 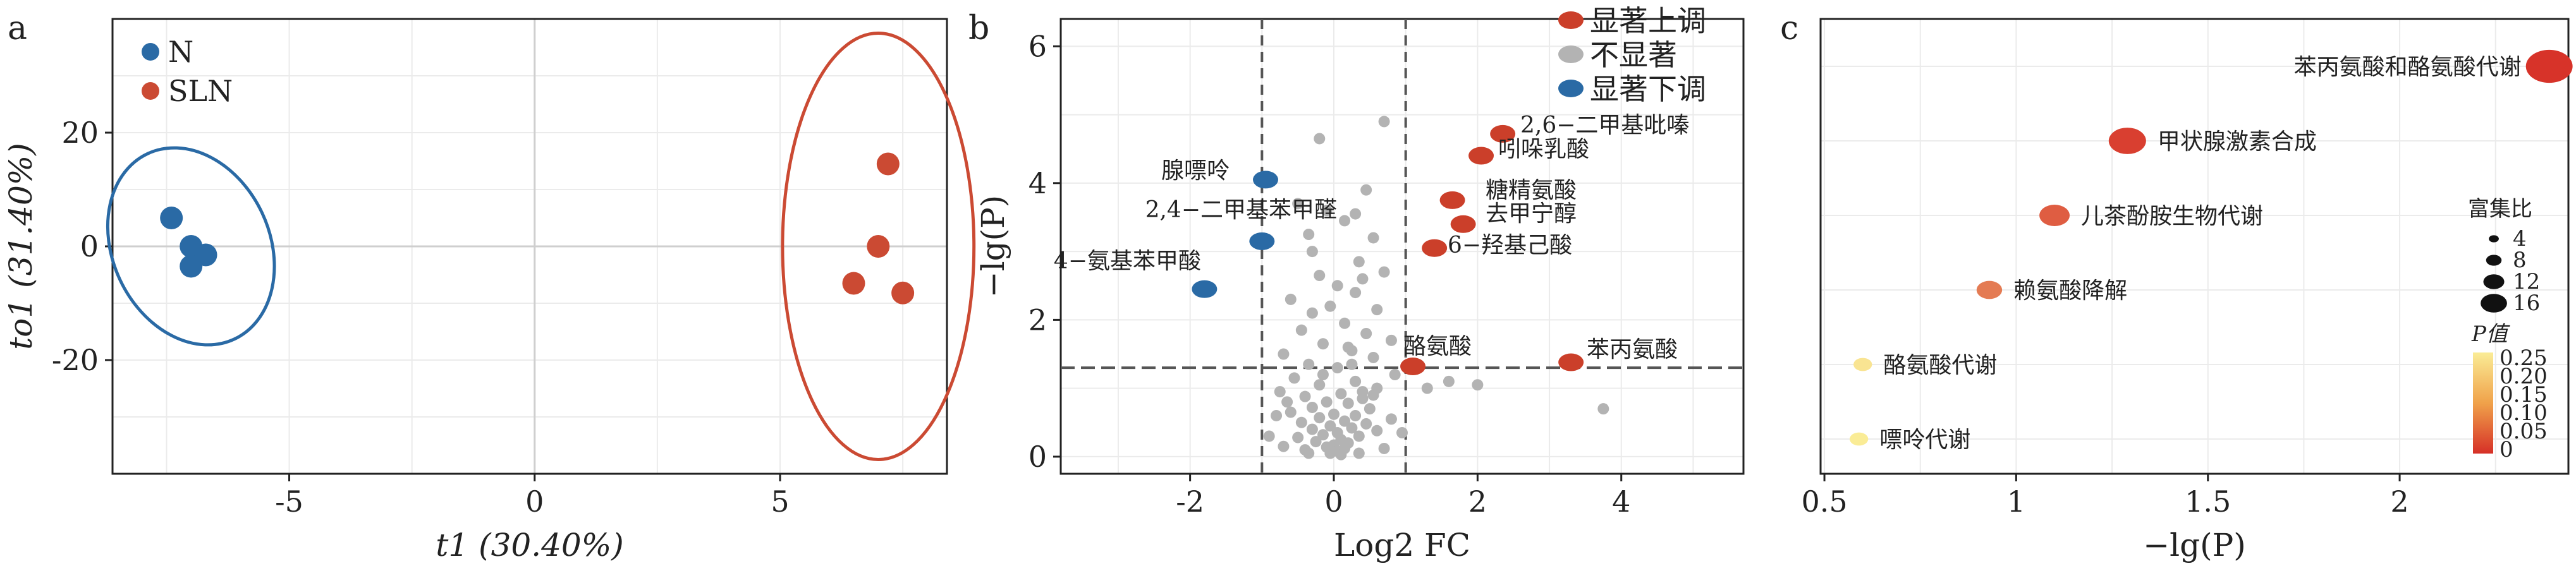 I want to click on legend-label: 显著下调, so click(x=1648, y=89).